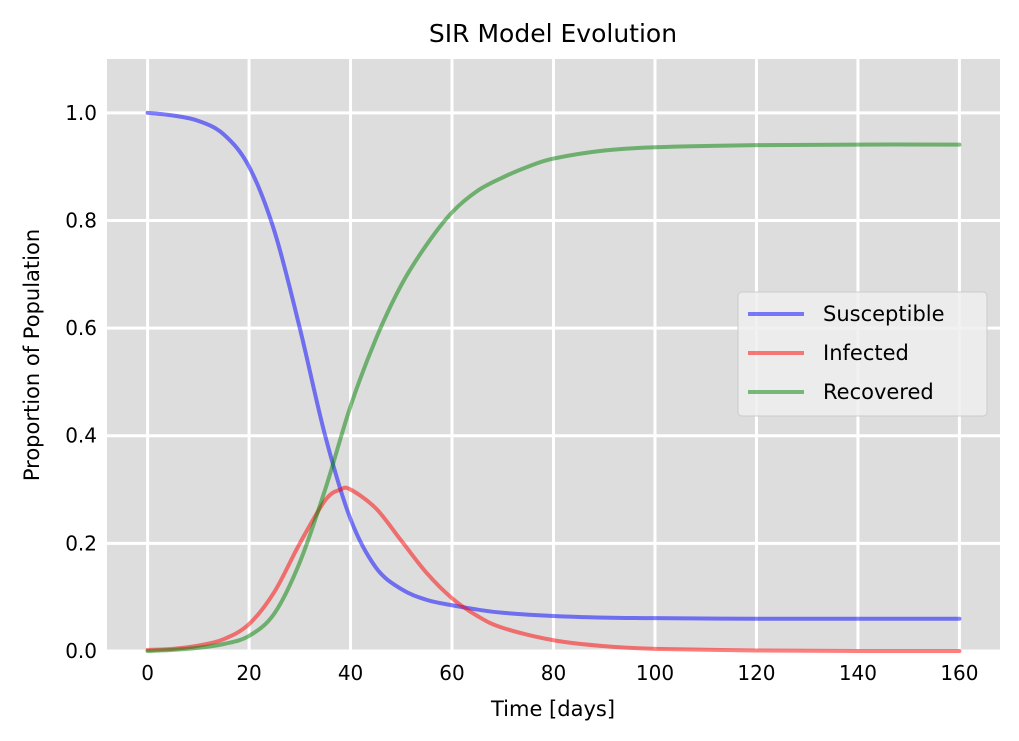  I want to click on legend-label-infected: Infected, so click(866, 353).